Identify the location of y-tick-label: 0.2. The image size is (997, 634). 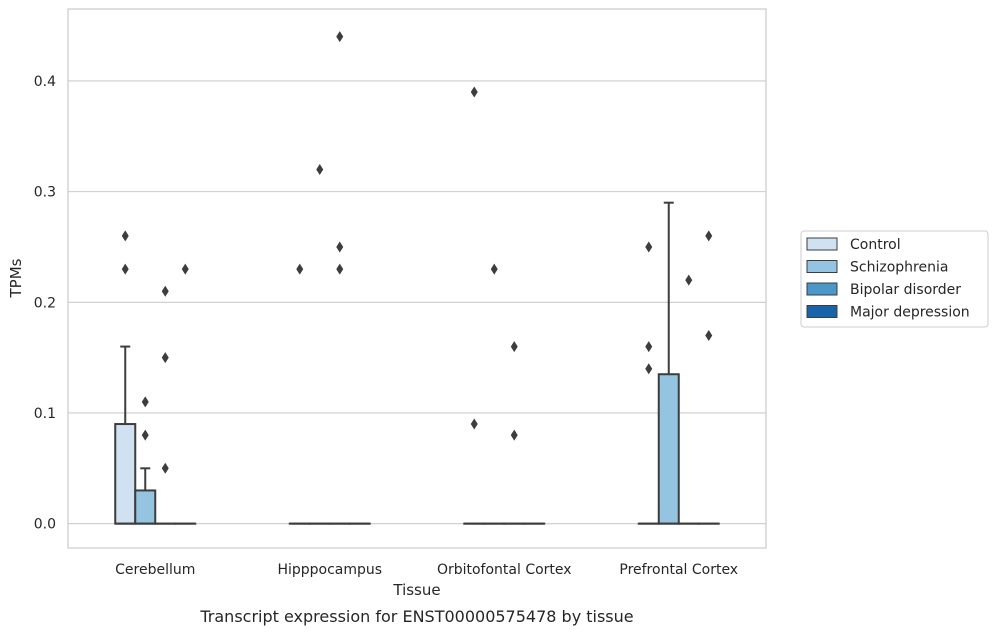
(45, 303).